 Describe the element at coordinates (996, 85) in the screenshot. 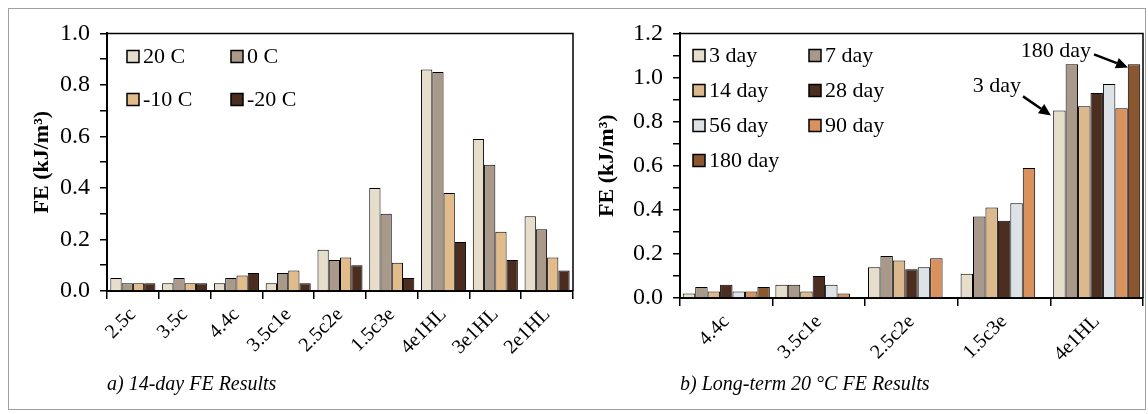

I see `annotation: 3 day` at that location.